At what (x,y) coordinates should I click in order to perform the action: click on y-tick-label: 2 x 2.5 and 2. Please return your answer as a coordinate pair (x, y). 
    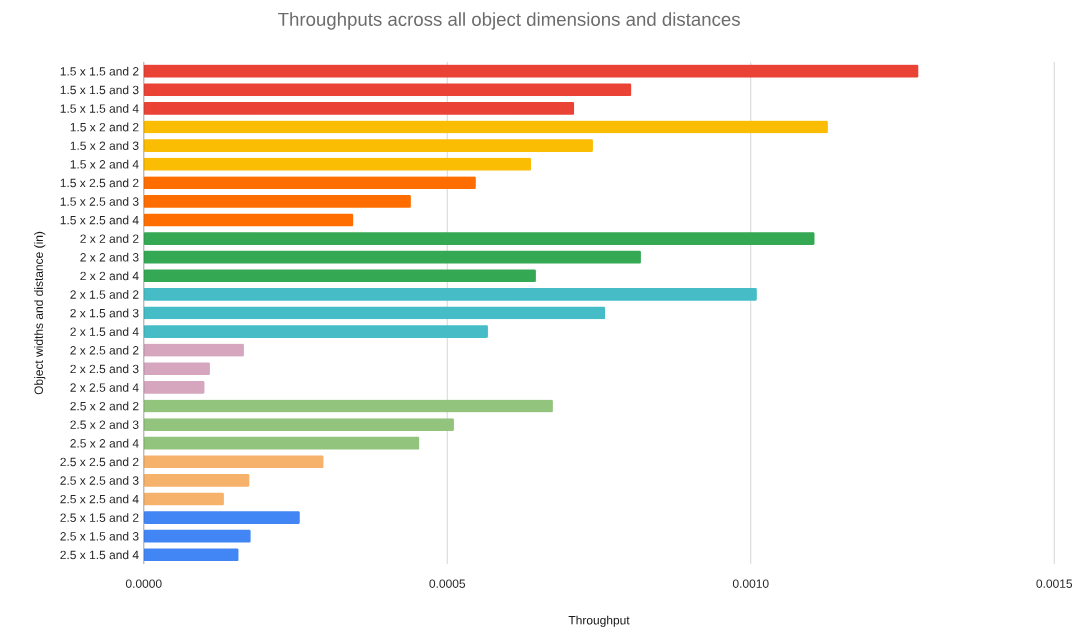
    Looking at the image, I should click on (104, 350).